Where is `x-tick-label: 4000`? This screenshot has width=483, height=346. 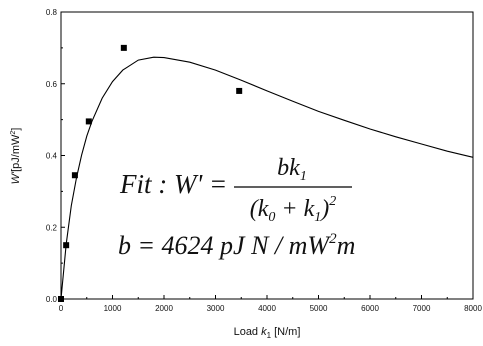
x-tick-label: 4000 is located at coordinates (267, 308).